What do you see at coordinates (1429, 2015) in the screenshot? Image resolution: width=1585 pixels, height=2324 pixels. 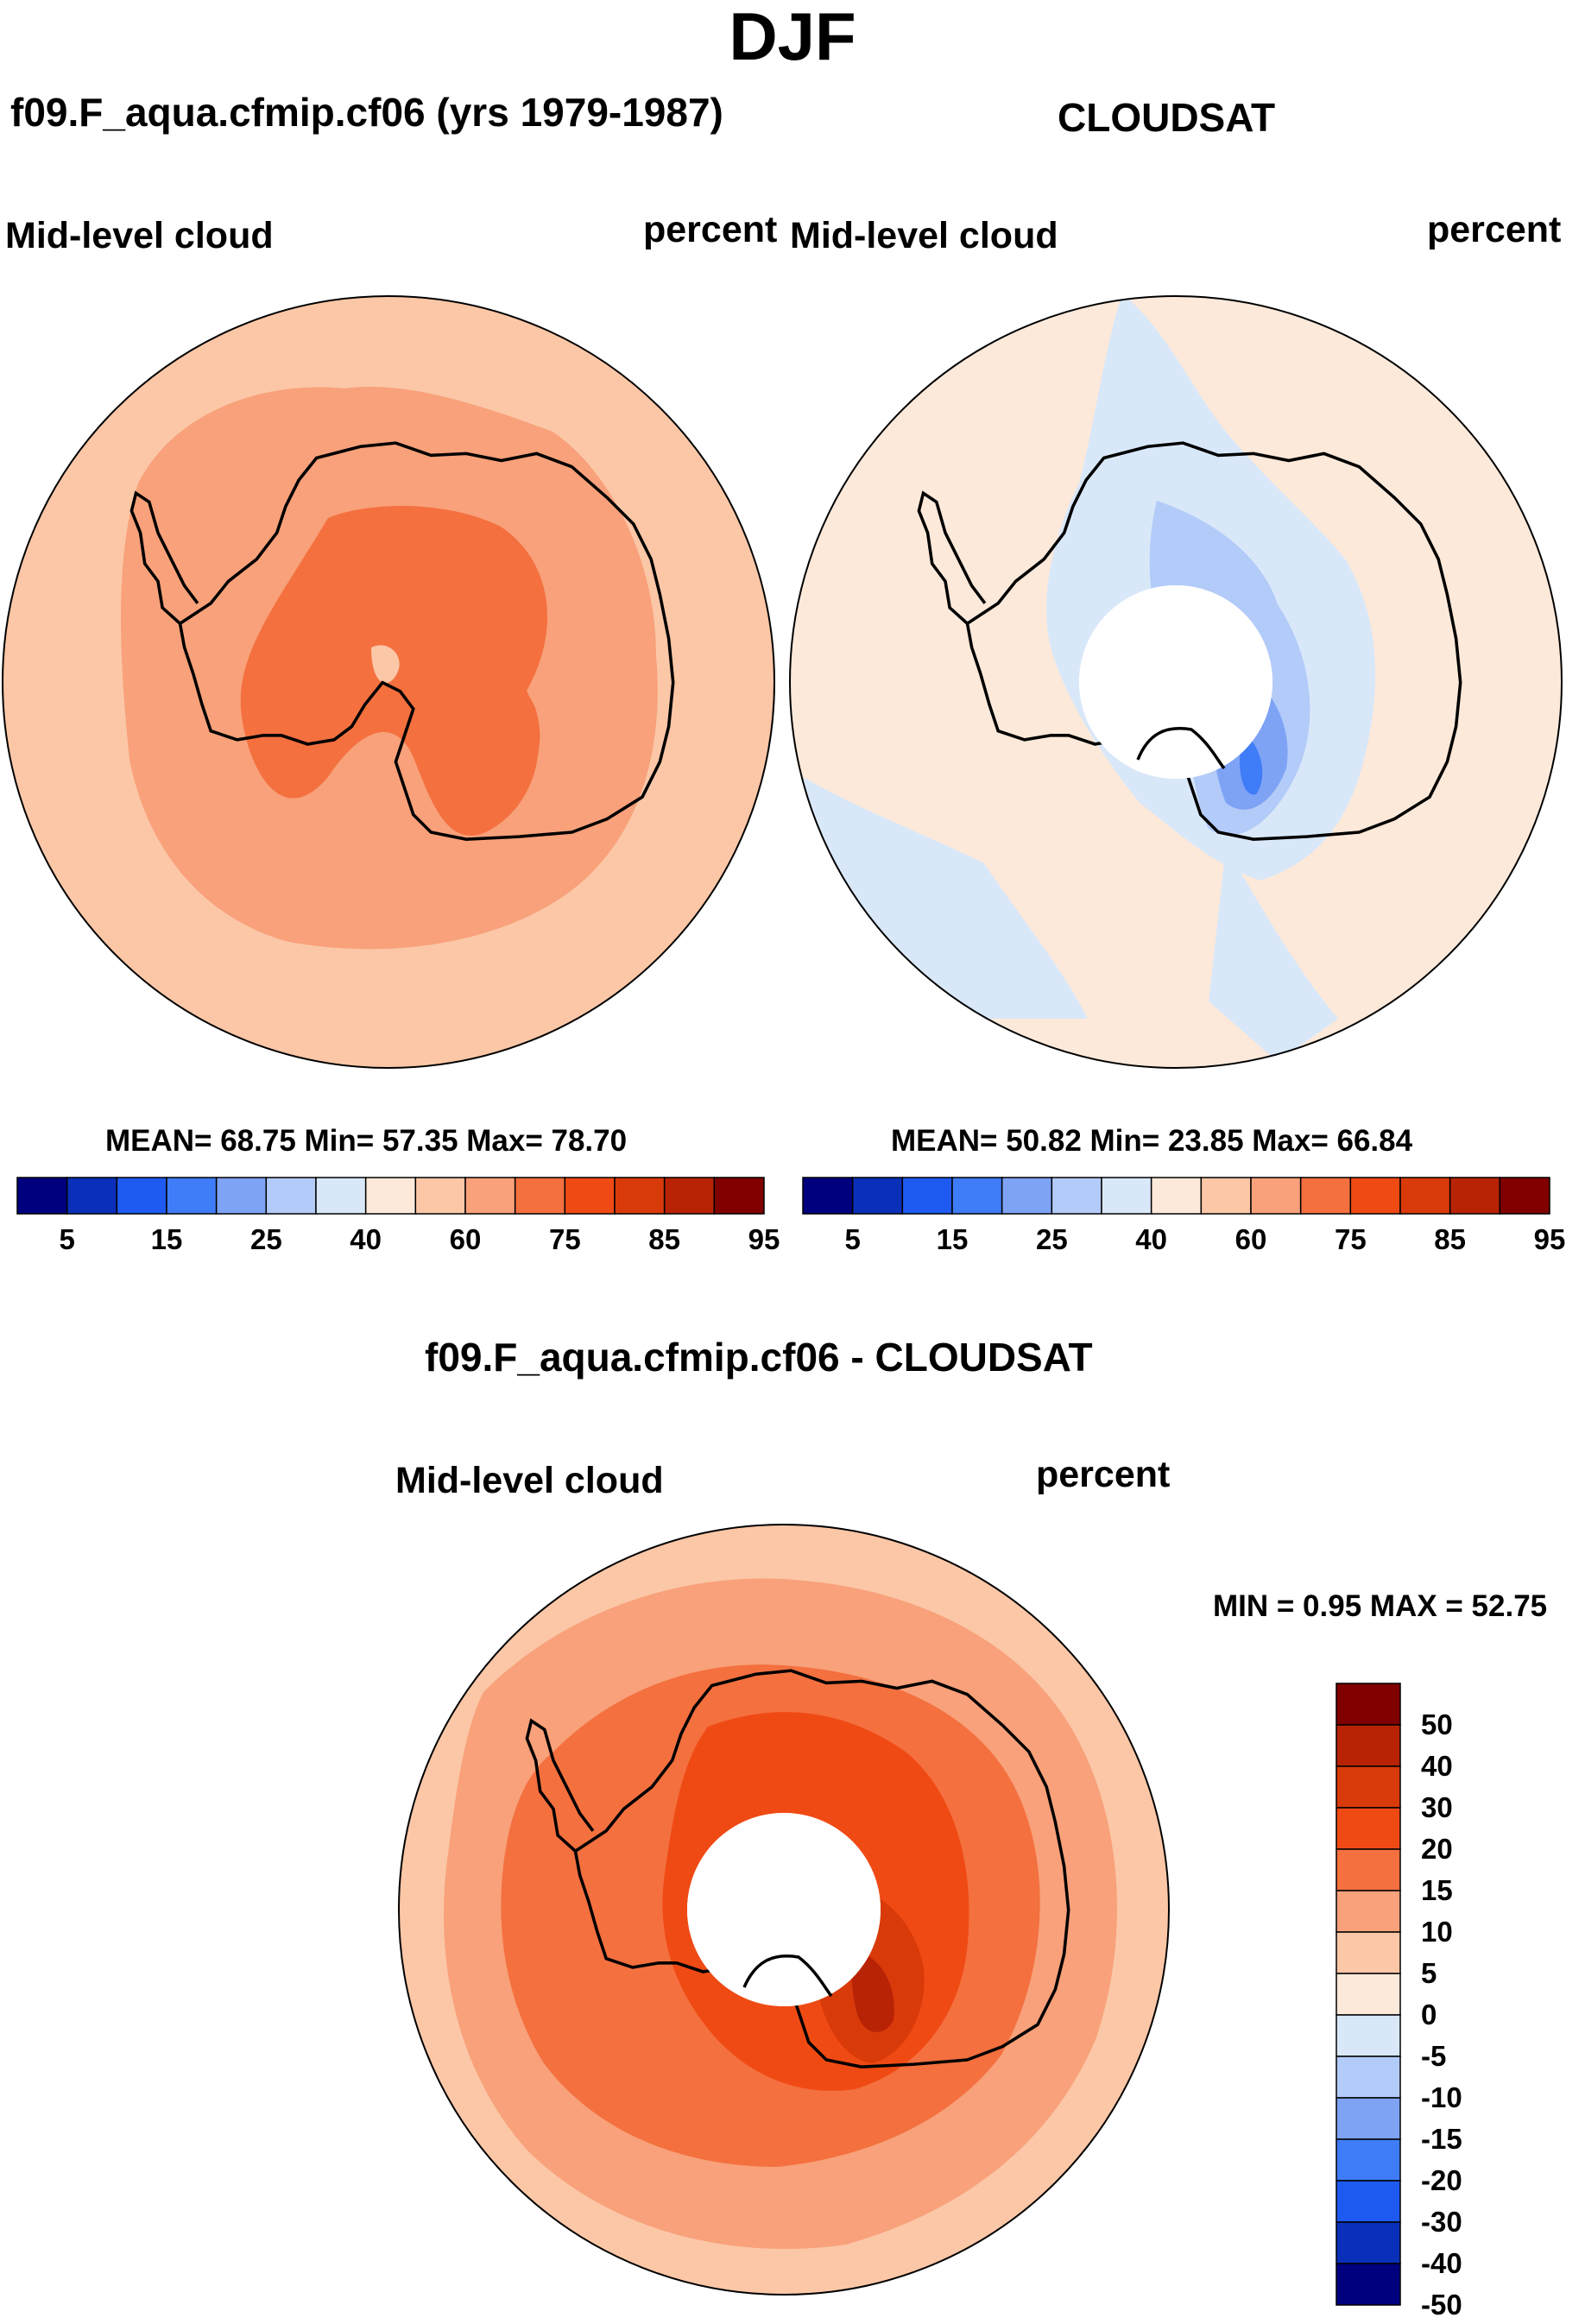 I see `colorbar-tick-label: 0` at bounding box center [1429, 2015].